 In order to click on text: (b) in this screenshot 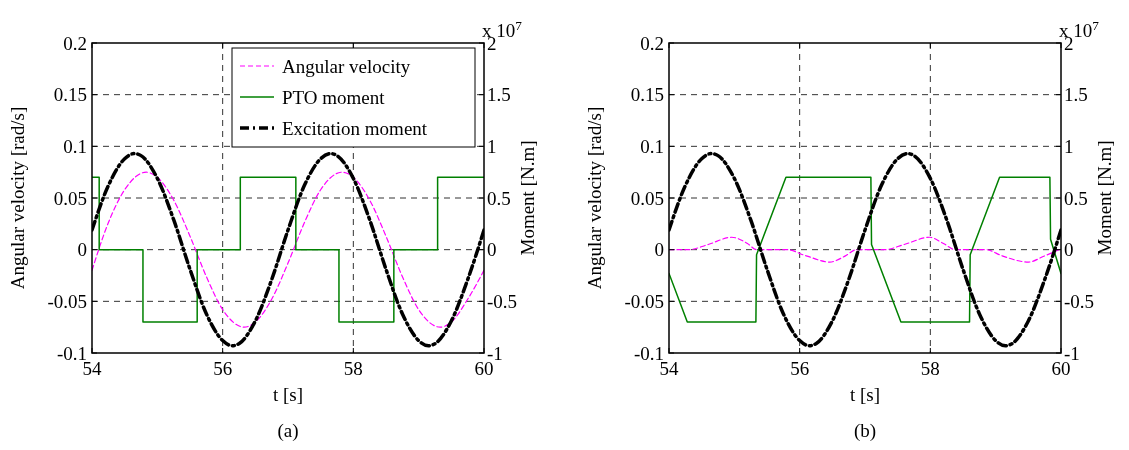, I will do `click(865, 431)`.